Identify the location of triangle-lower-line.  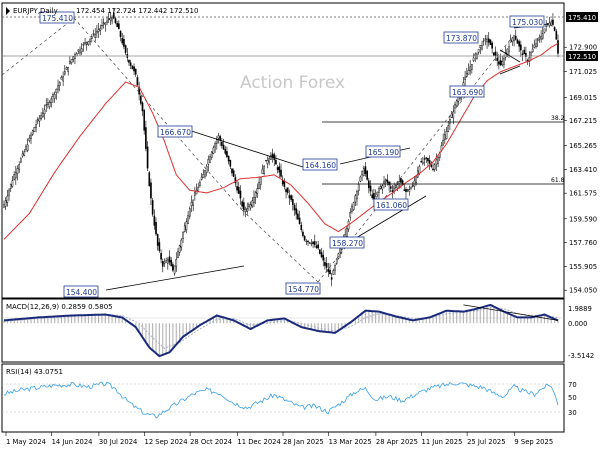
(510, 70).